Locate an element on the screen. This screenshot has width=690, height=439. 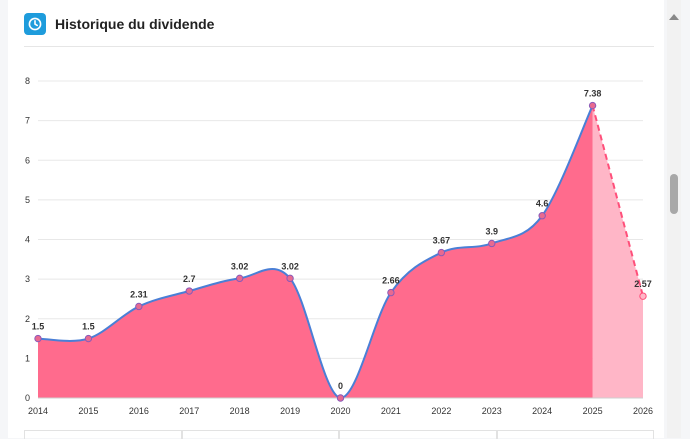
x-tick-label: 2026 is located at coordinates (643, 411).